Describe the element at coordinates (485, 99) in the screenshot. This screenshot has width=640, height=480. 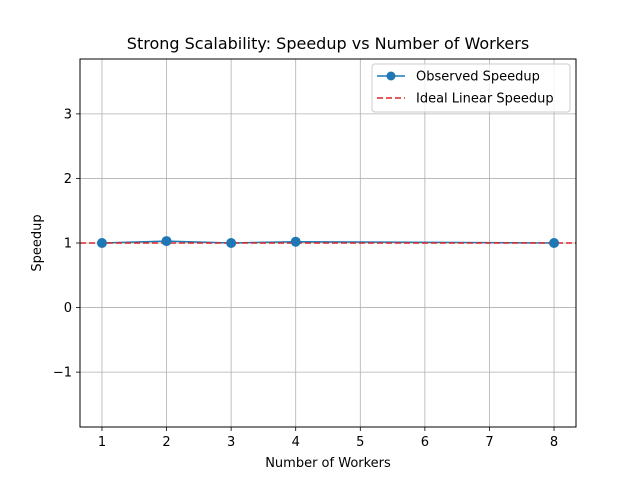
I see `legend-ideal-label: Ideal Linear Speedup` at that location.